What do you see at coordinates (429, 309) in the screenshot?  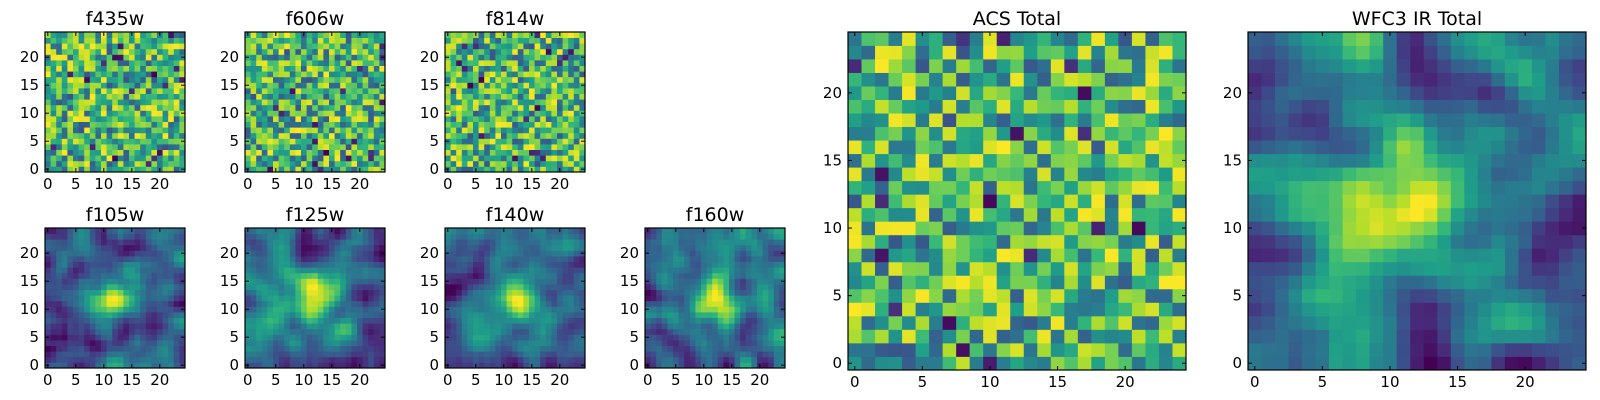 I see `y-tick-label: 10` at bounding box center [429, 309].